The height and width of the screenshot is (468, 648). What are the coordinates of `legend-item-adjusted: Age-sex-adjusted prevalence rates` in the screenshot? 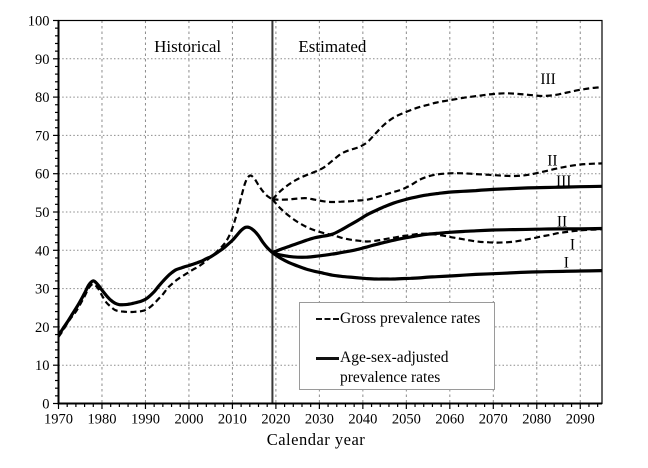 It's located at (382, 368).